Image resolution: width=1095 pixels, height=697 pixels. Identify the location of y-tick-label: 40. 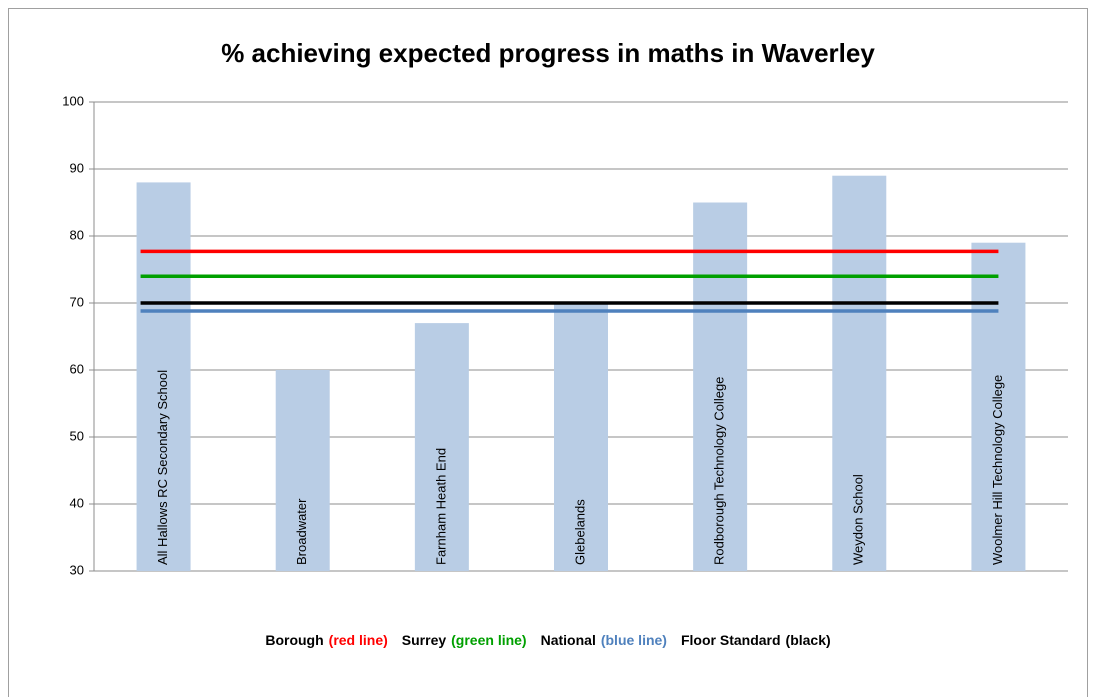
(77, 502).